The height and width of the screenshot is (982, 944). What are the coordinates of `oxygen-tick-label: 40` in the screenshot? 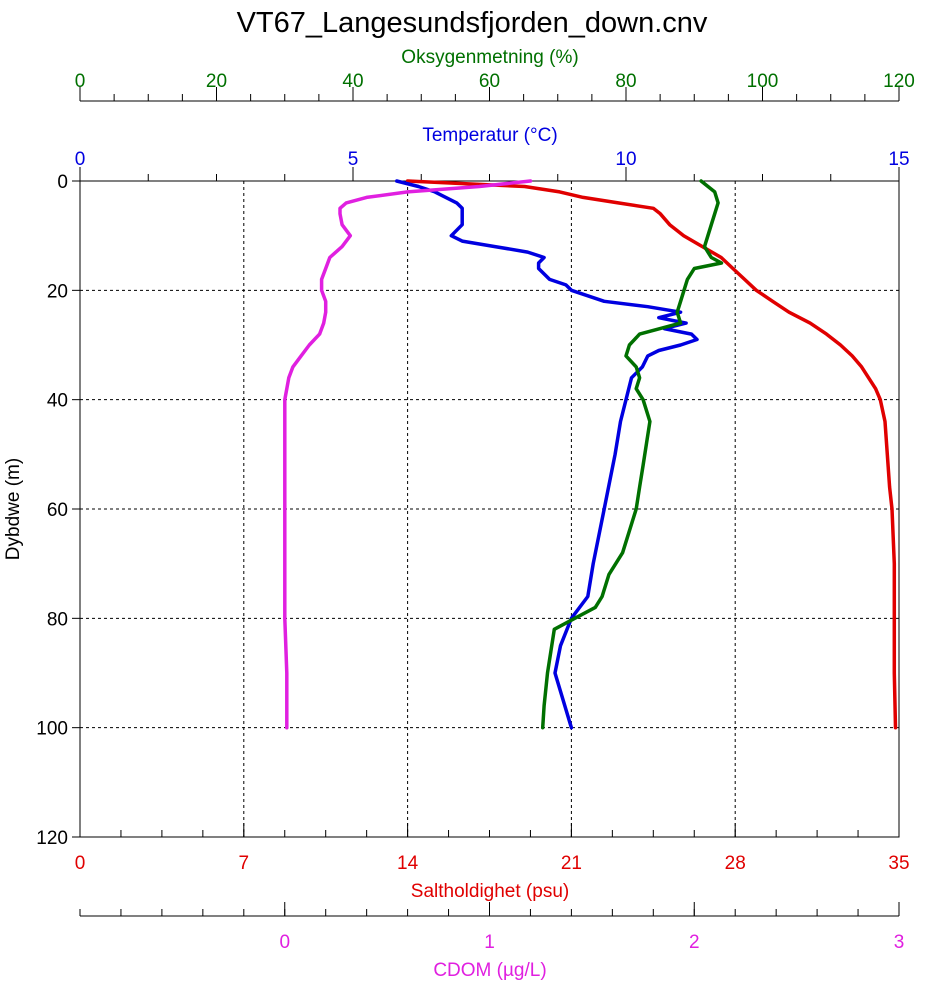 It's located at (352, 81).